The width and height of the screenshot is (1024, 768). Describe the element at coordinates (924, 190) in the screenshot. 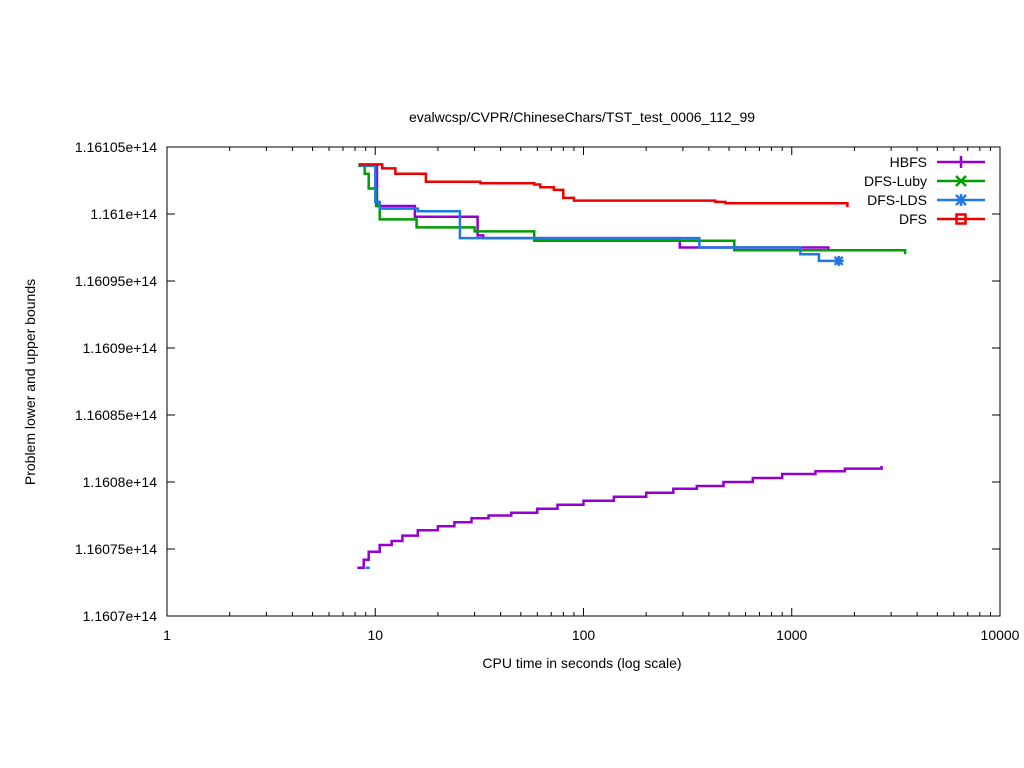

I see `legend: HBFS DFS-Luby DFS-LDS DFS` at that location.